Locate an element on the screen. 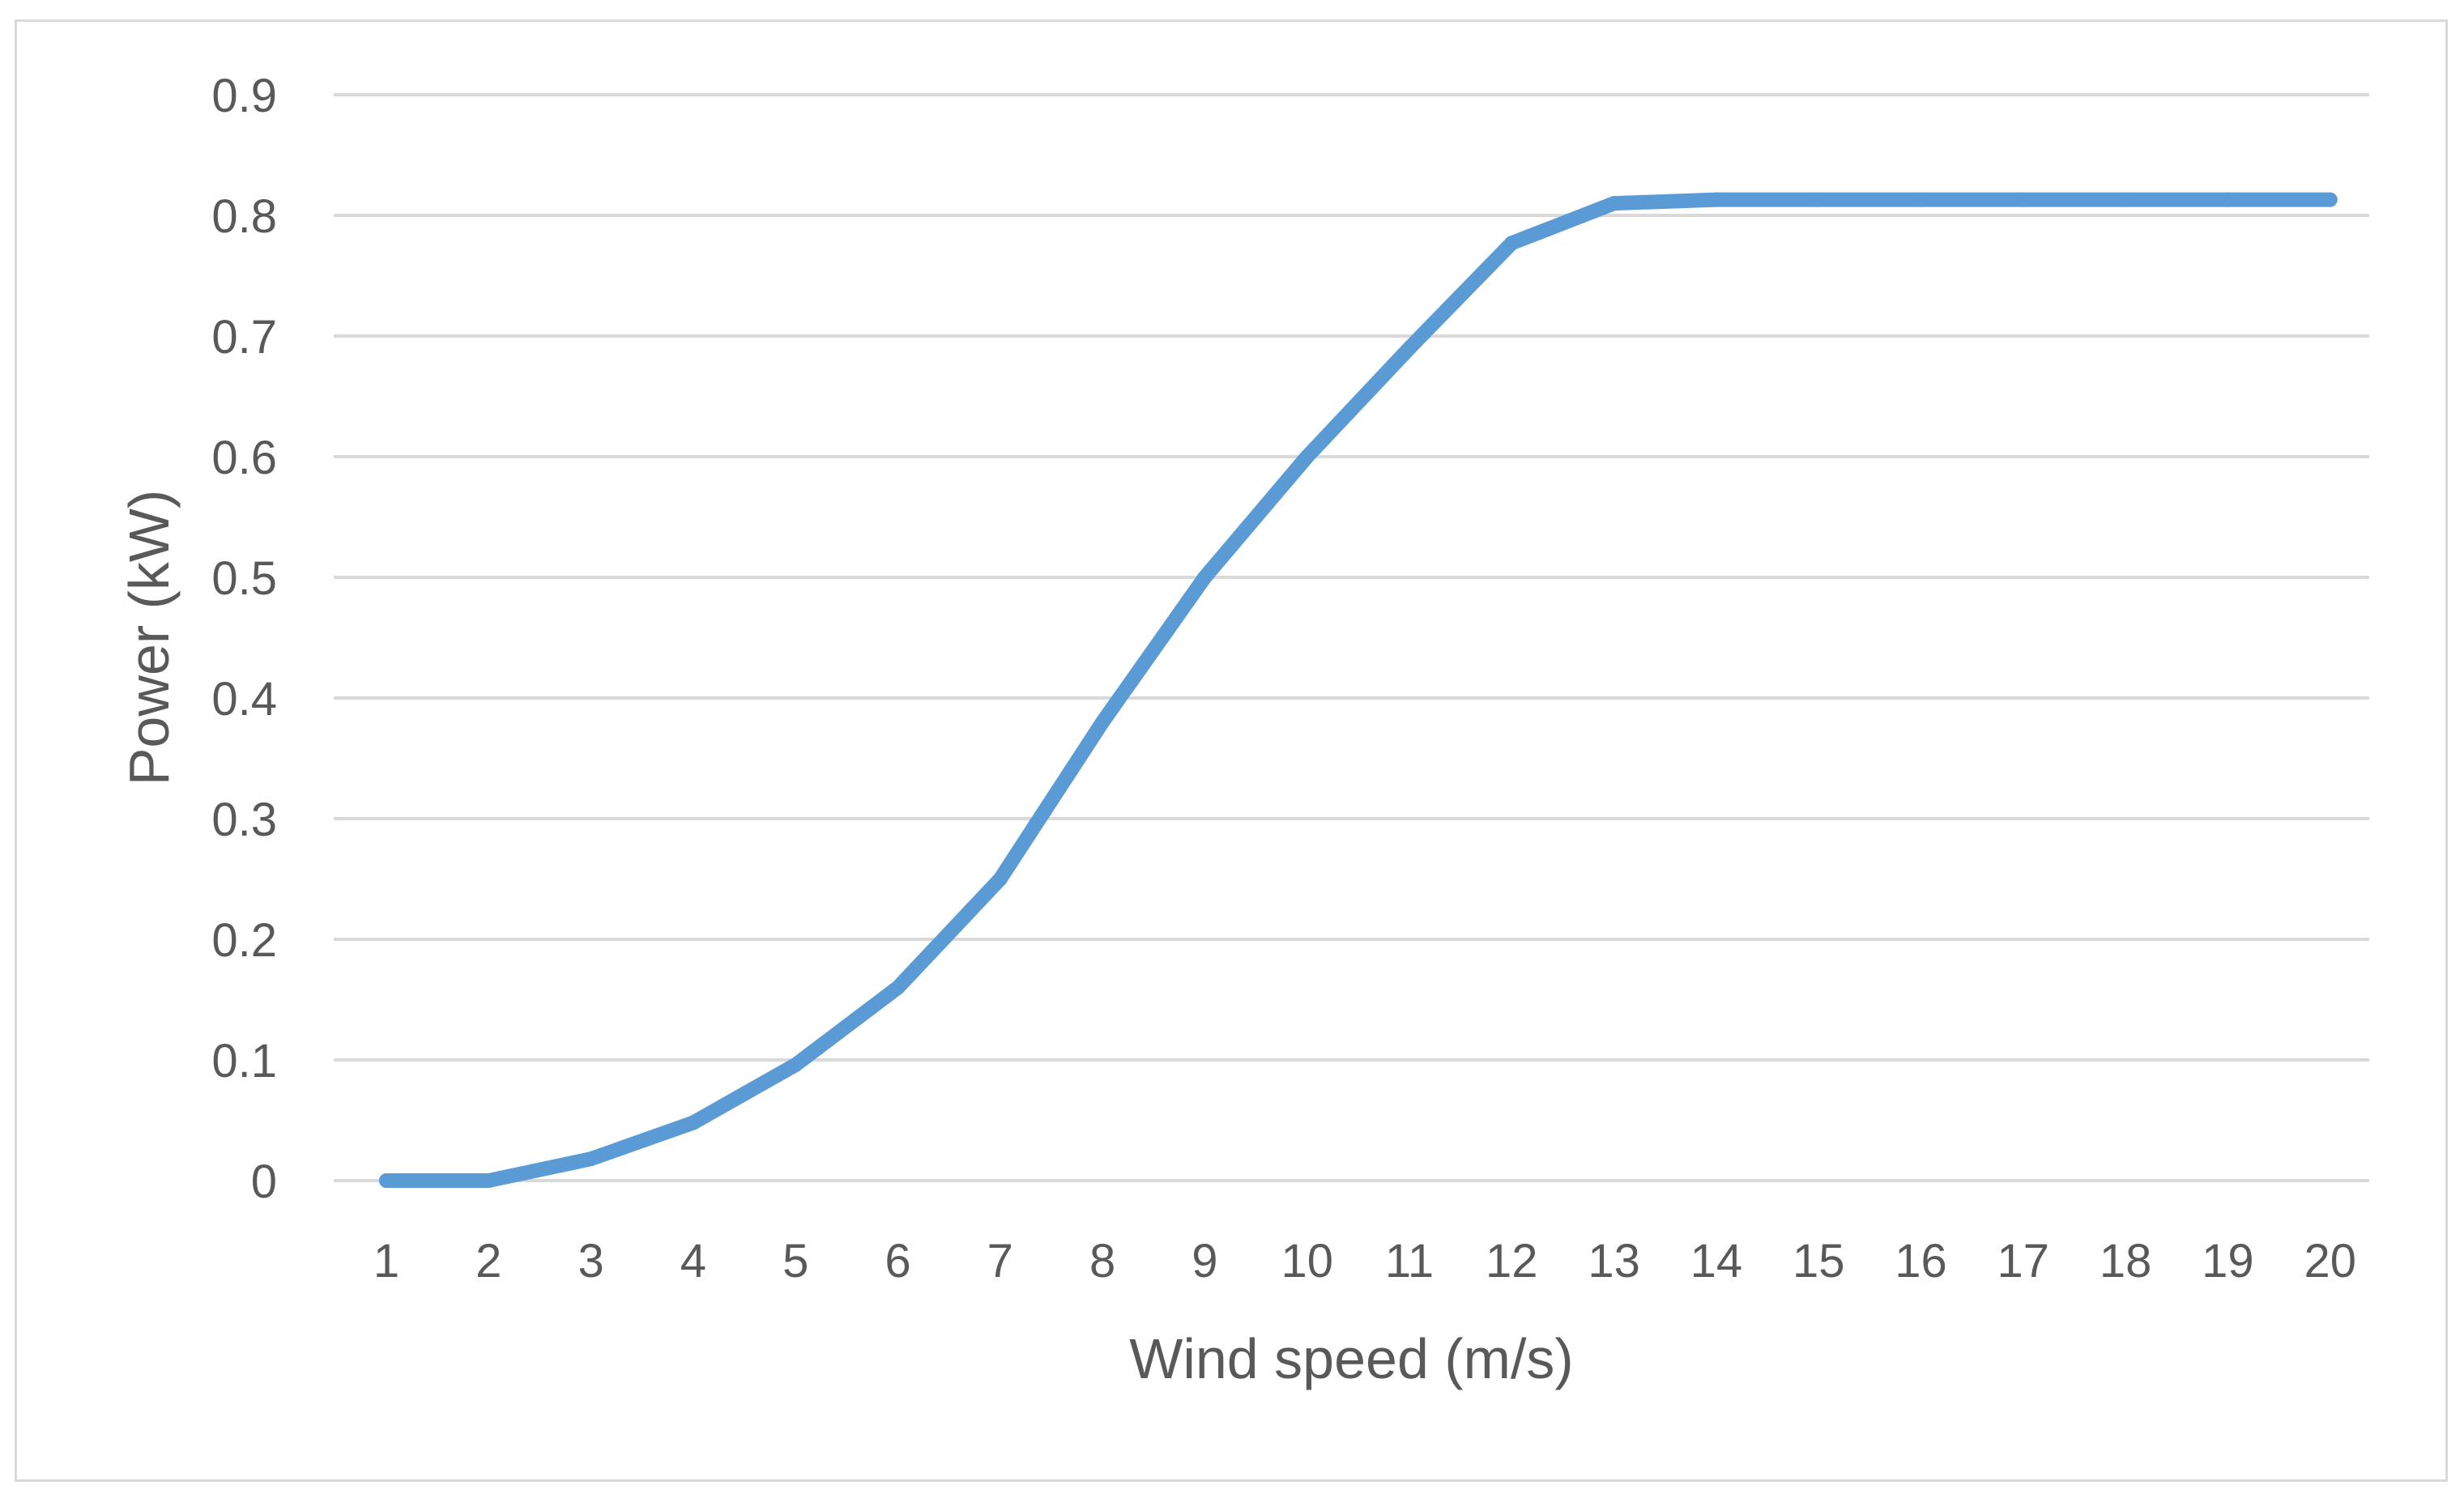  x-tick-label: 15 is located at coordinates (1819, 1261).